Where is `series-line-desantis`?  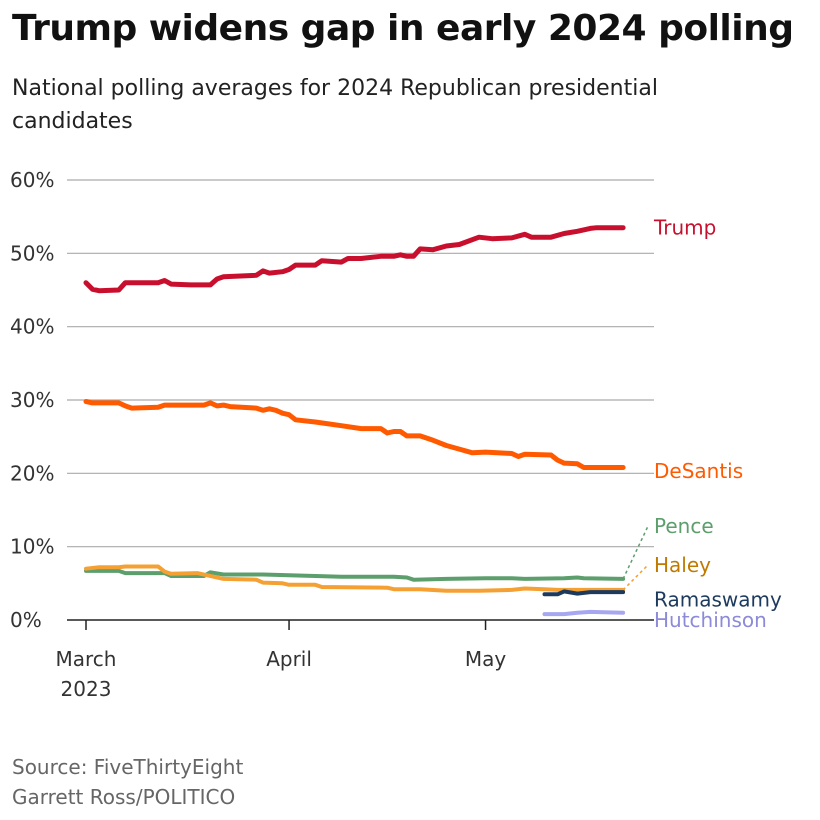
series-line-desantis is located at coordinates (354, 434).